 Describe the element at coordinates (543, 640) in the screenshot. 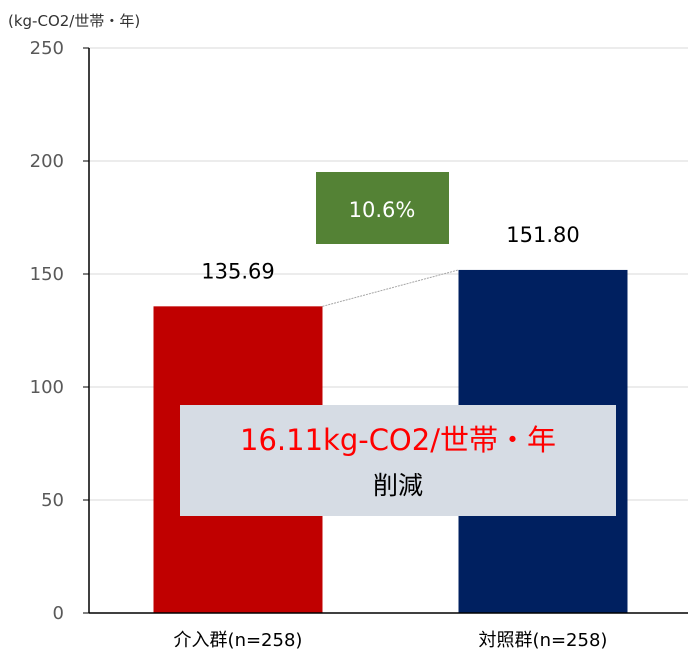

I see `x-tick-label: 対照群(n=258)` at that location.